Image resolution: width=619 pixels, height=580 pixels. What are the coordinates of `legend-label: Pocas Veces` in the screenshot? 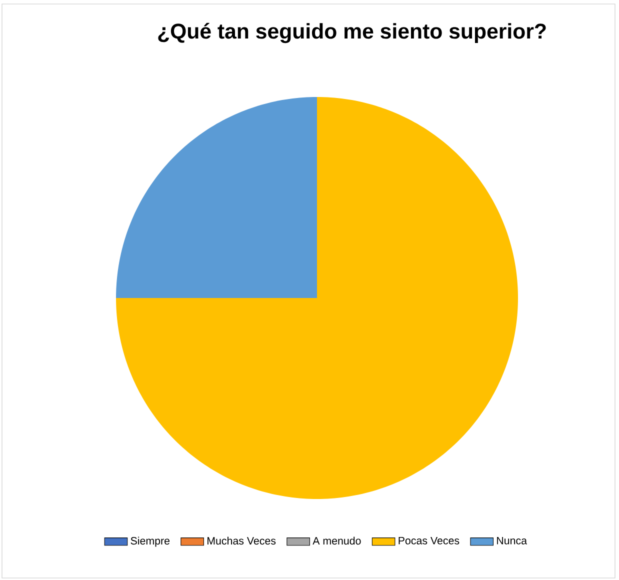 It's located at (429, 540).